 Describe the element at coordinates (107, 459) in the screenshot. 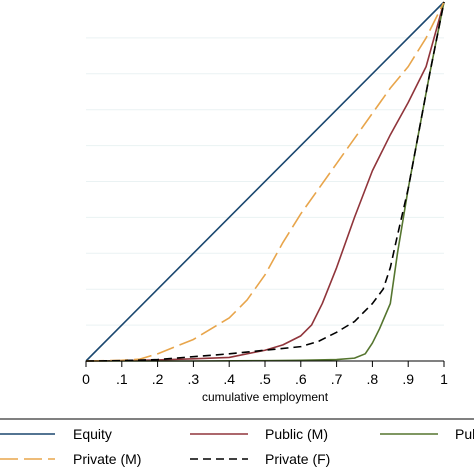

I see `legend-label-3: Private (M)` at that location.